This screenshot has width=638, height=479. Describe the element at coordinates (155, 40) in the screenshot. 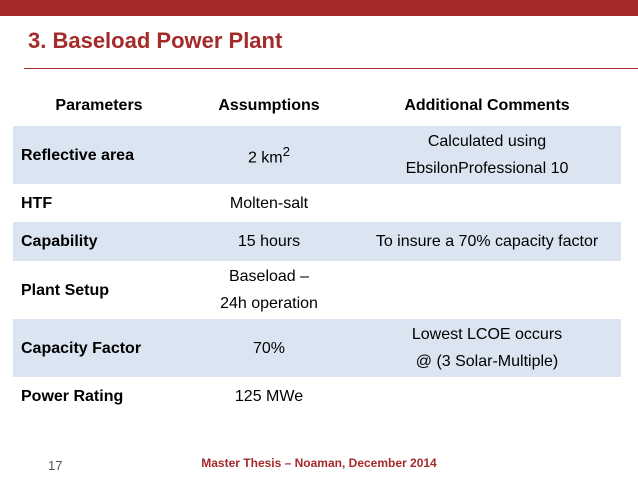

I see `slide-title: 3. Baseload Power Plant` at that location.